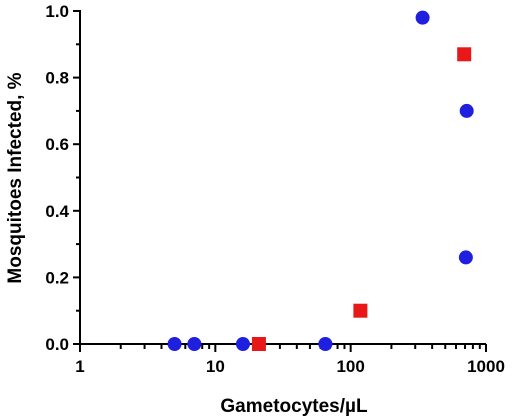 This screenshot has height=419, width=520. I want to click on x-axis-title: Gametocytes/µL, so click(294, 406).